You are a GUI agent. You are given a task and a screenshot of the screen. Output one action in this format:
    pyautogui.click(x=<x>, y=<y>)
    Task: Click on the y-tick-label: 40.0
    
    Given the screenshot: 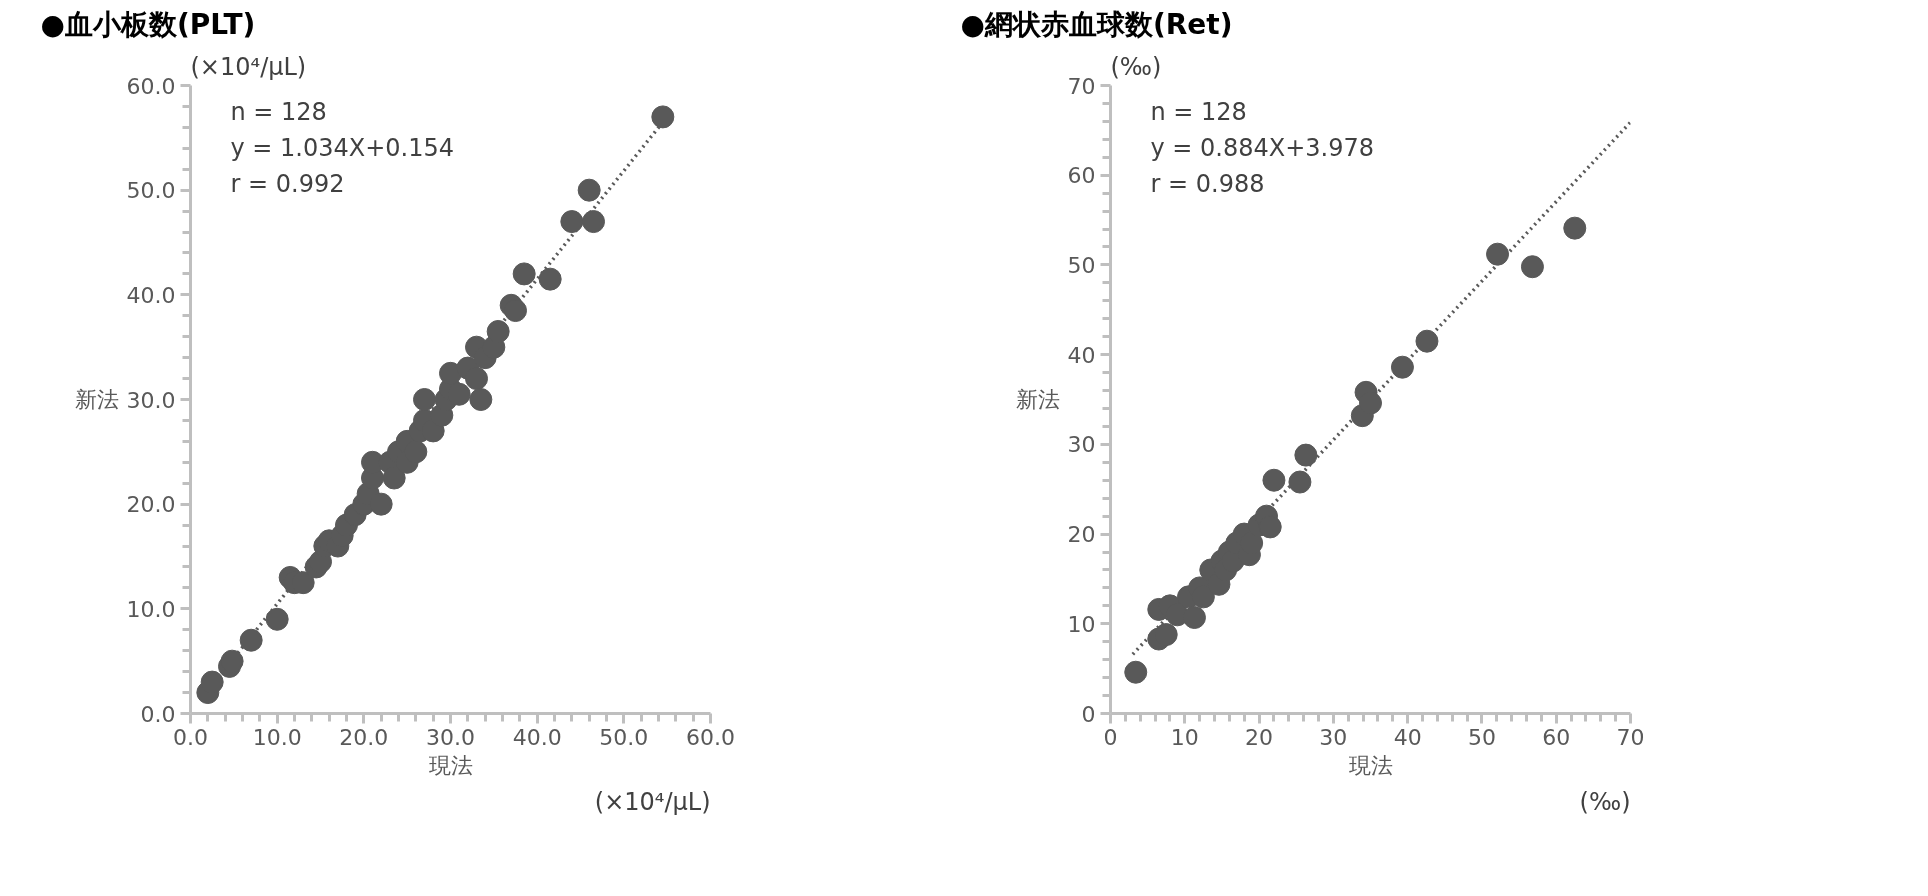 What is the action you would take?
    pyautogui.click(x=151, y=295)
    